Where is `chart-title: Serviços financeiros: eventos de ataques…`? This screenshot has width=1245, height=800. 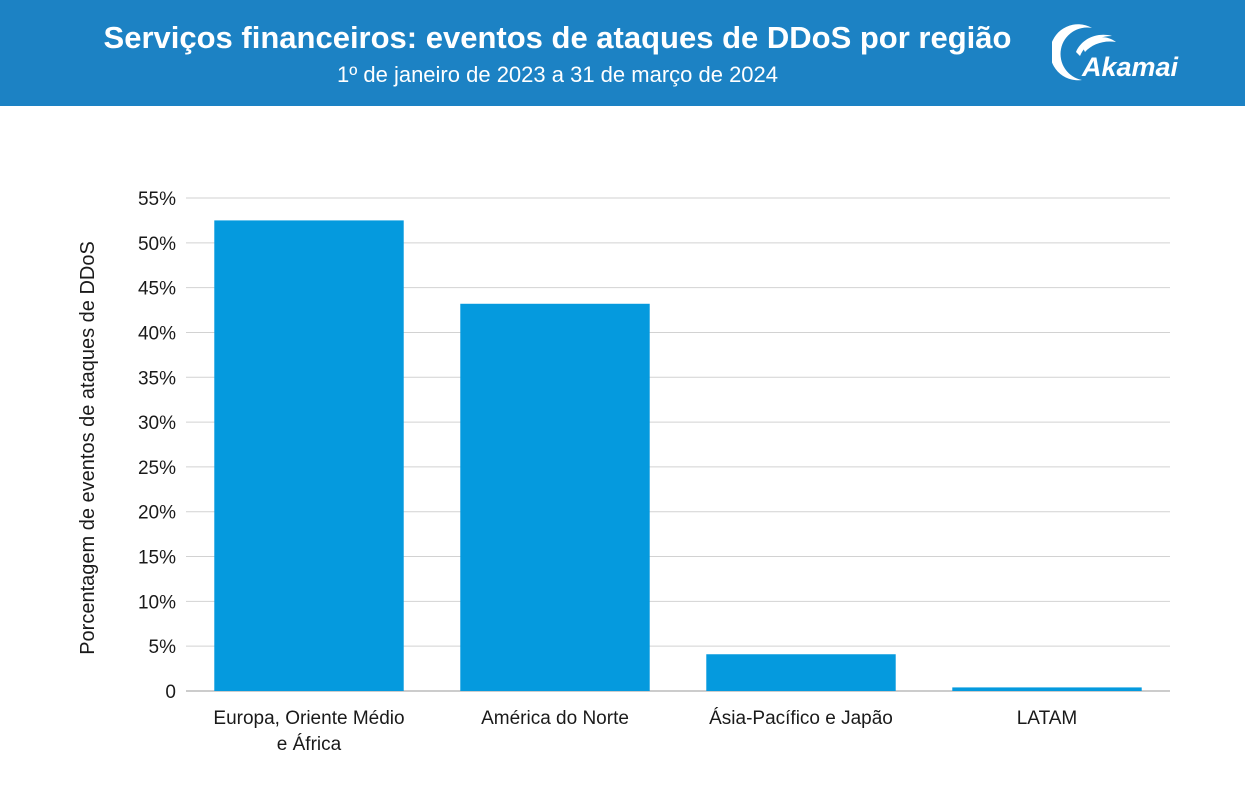 chart-title: Serviços financeiros: eventos de ataques… is located at coordinates (557, 37).